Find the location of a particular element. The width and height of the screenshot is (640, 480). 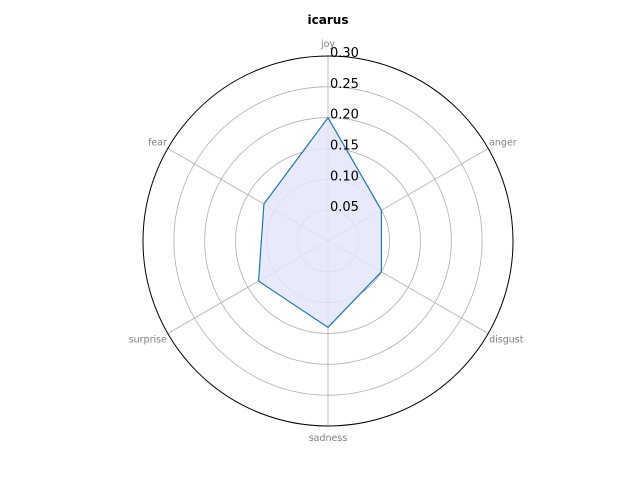

r-tick-label: 0.30 is located at coordinates (344, 53).